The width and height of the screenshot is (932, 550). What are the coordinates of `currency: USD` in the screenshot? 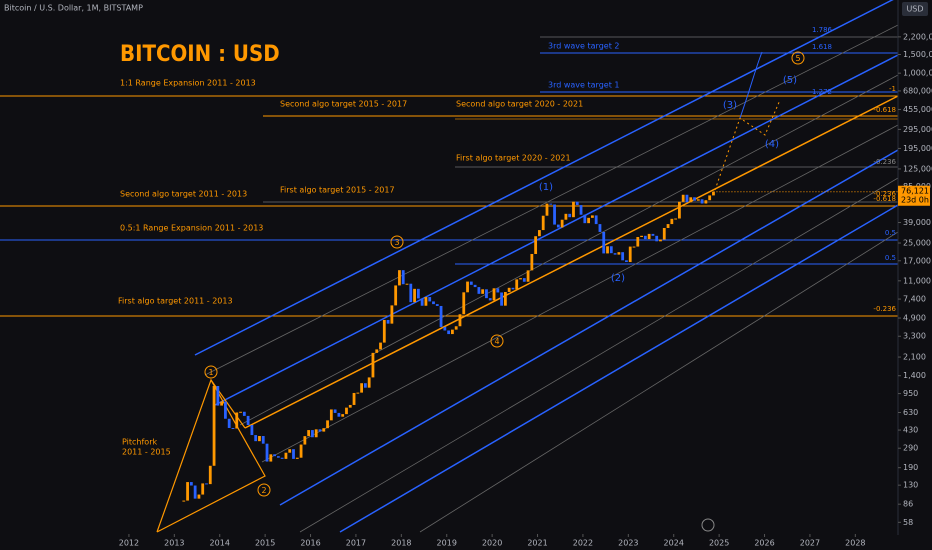 It's located at (914, 9).